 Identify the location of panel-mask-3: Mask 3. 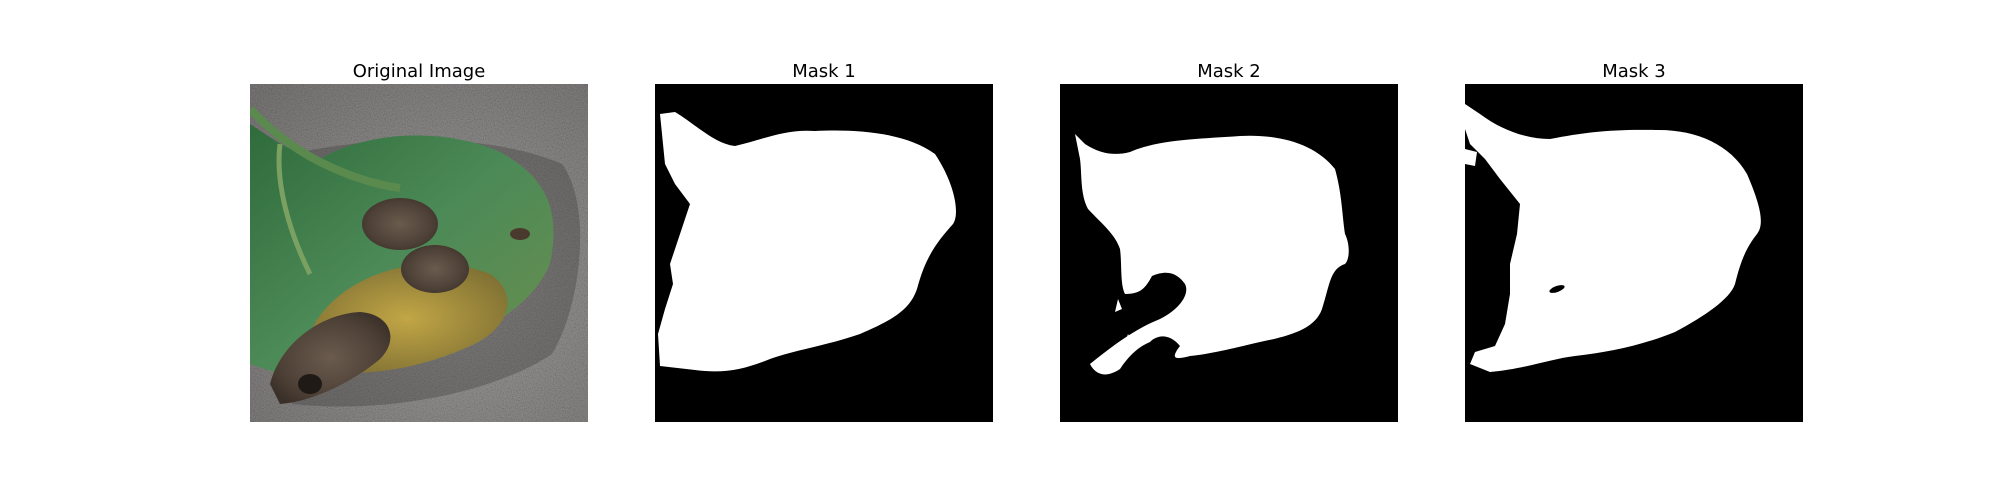
(1634, 241).